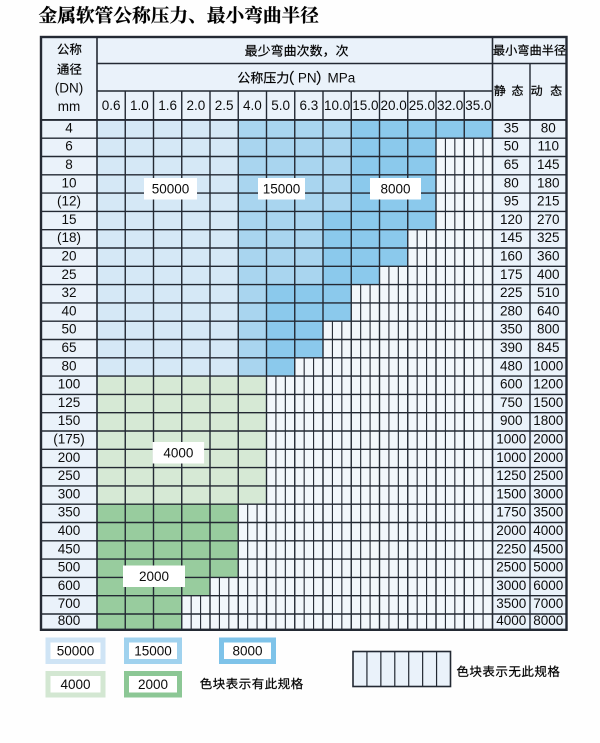  Describe the element at coordinates (393, 105) in the screenshot. I see `svg-text: 20.0` at that location.